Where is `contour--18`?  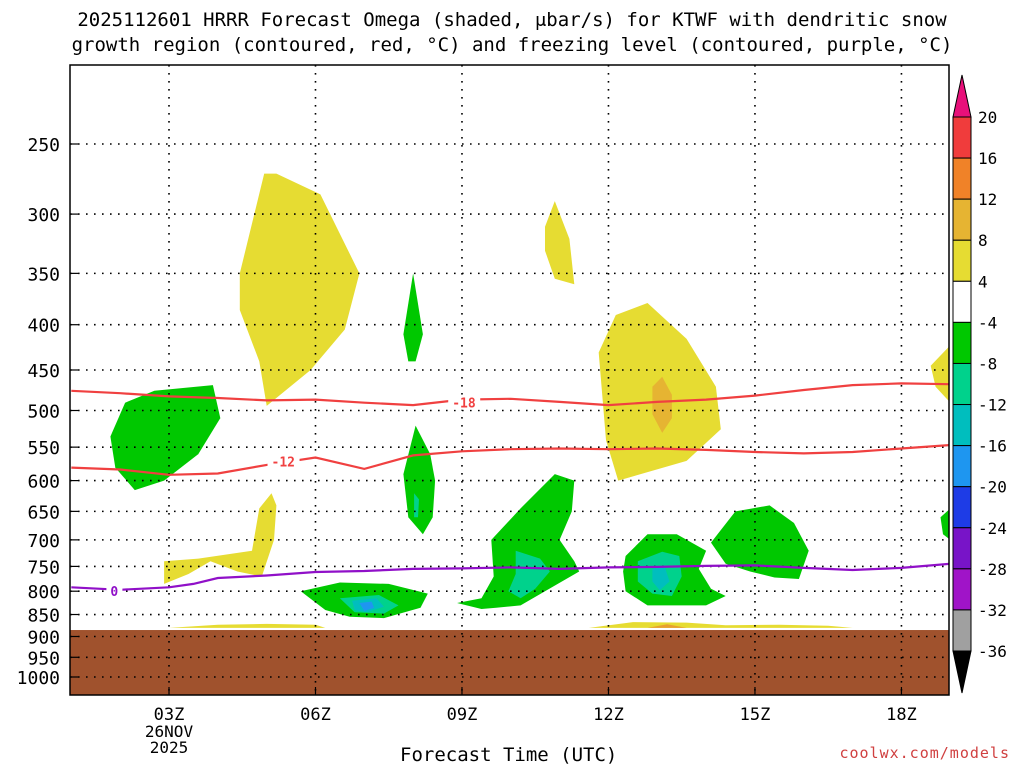 contour--18 is located at coordinates (510, 394).